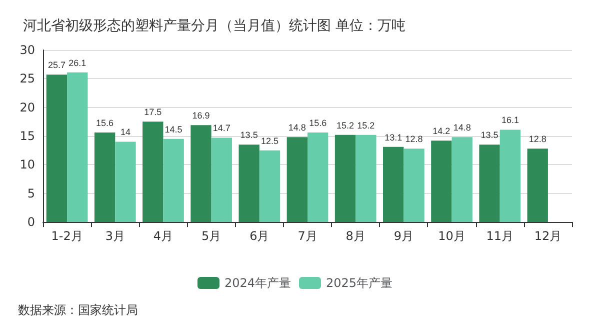 Image resolution: width=590 pixels, height=330 pixels. What do you see at coordinates (260, 236) in the screenshot?
I see `x-tick-label: 6月` at bounding box center [260, 236].